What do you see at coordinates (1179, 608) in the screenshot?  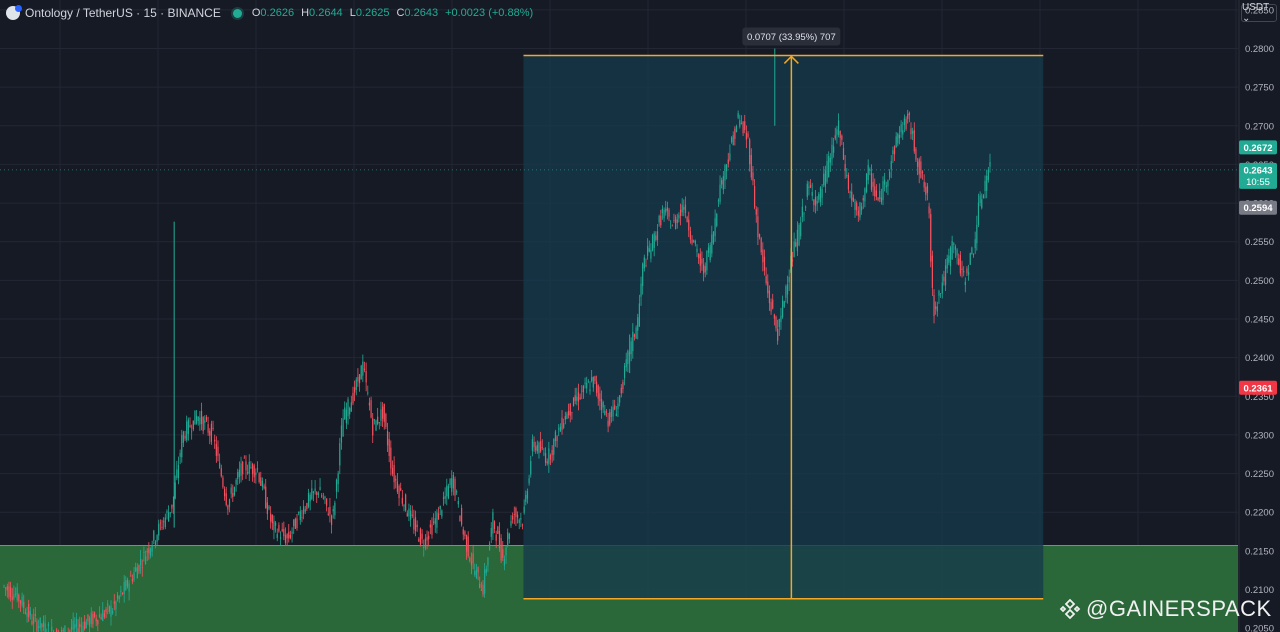 I see `watermark-text: @GAINERSPACK` at bounding box center [1179, 608].